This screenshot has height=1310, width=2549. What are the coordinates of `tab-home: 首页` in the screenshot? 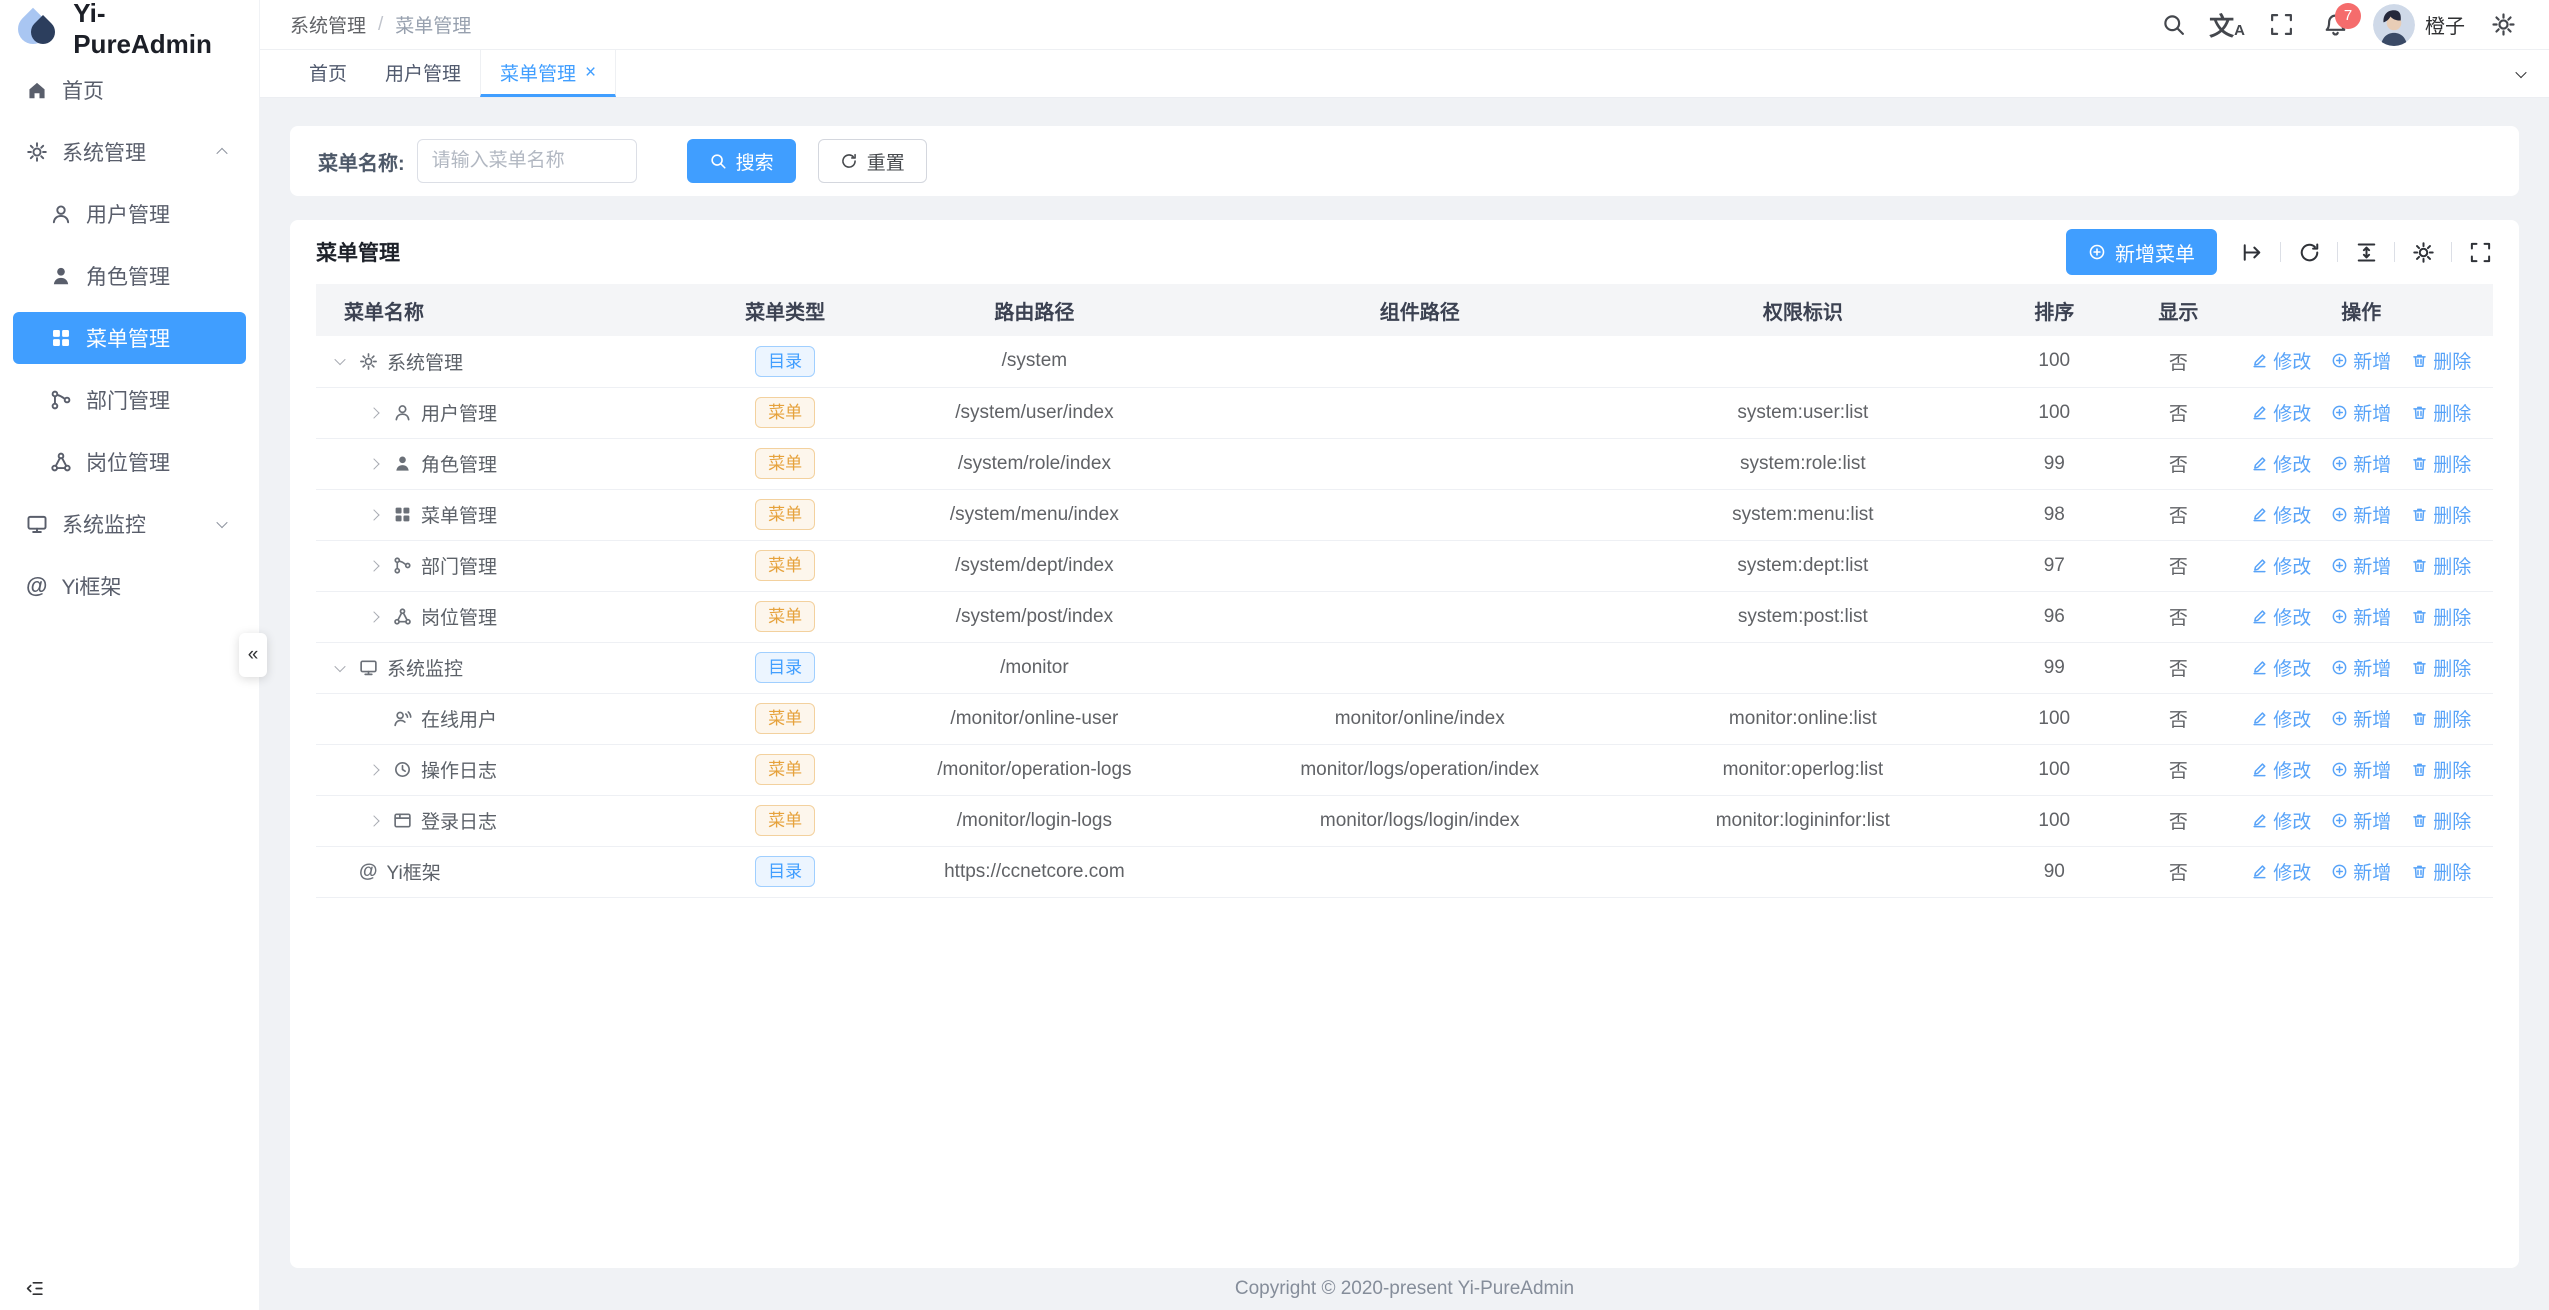 It's located at (328, 73).